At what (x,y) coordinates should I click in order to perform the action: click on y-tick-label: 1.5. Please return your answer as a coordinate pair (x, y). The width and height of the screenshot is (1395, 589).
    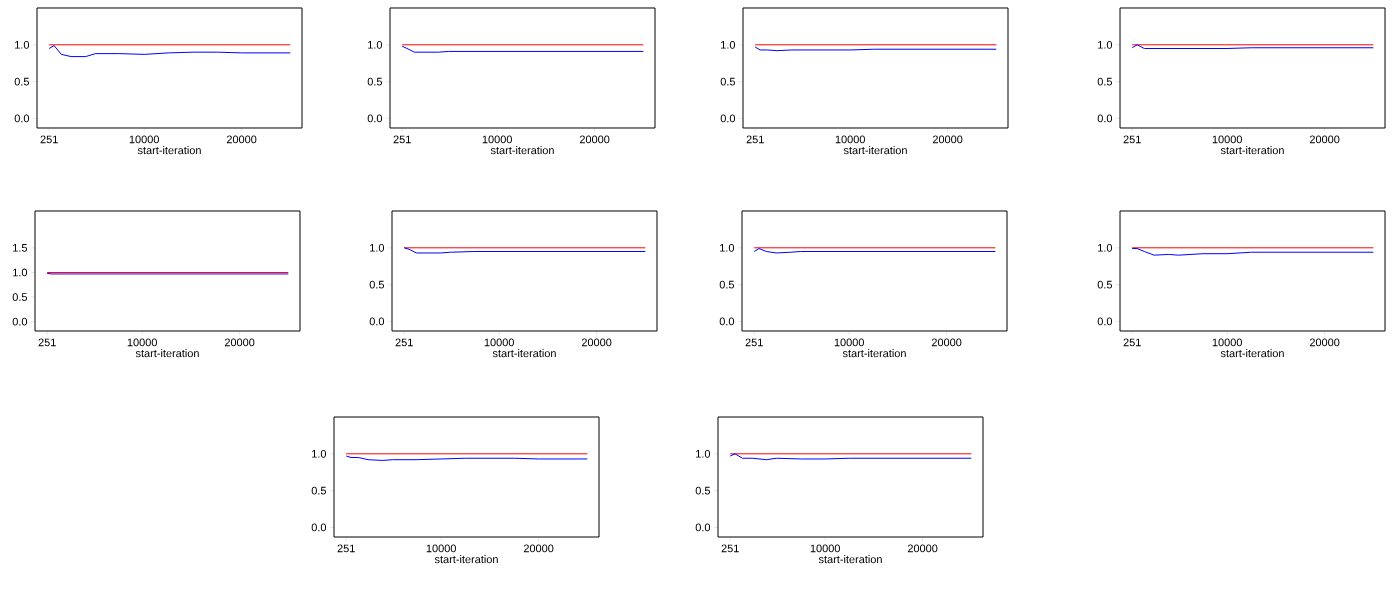
    Looking at the image, I should click on (20, 248).